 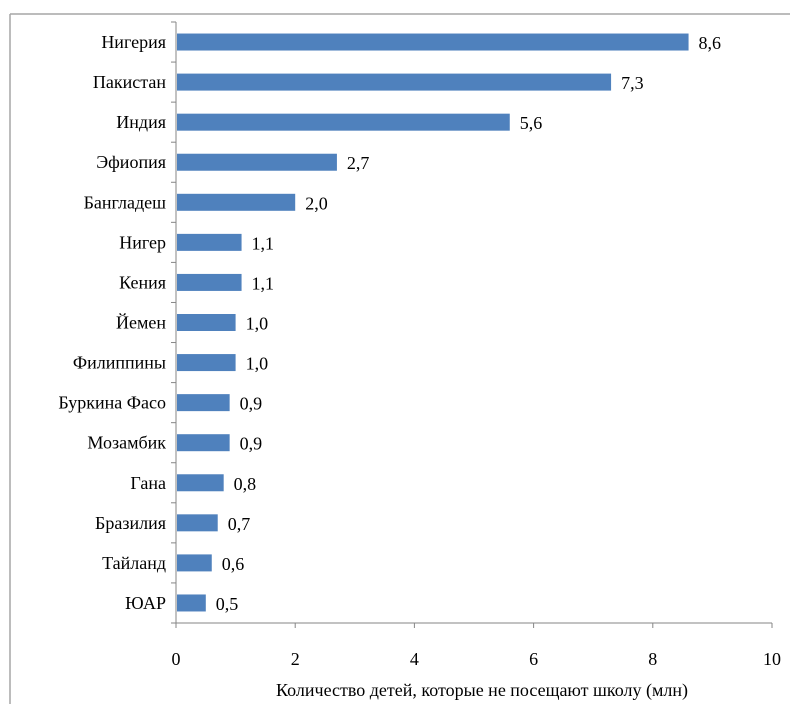 I want to click on value-label-14: 0,5, so click(x=227, y=604).